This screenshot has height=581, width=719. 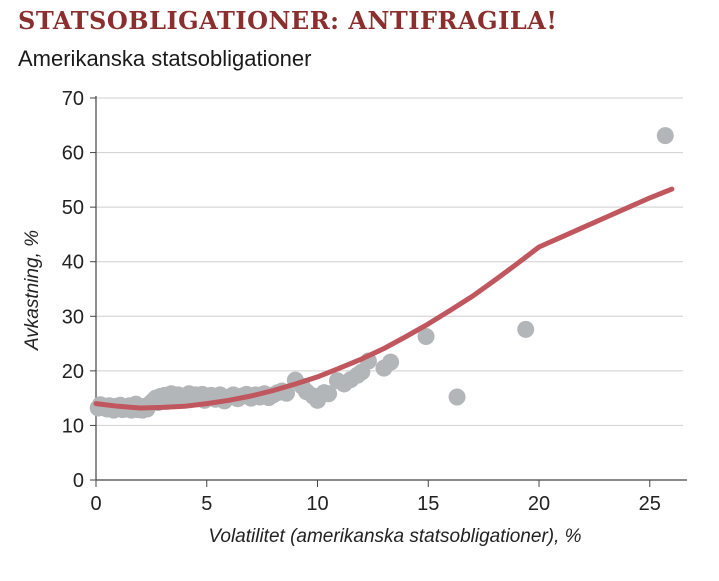 I want to click on y-tick-label: 60, so click(x=73, y=154).